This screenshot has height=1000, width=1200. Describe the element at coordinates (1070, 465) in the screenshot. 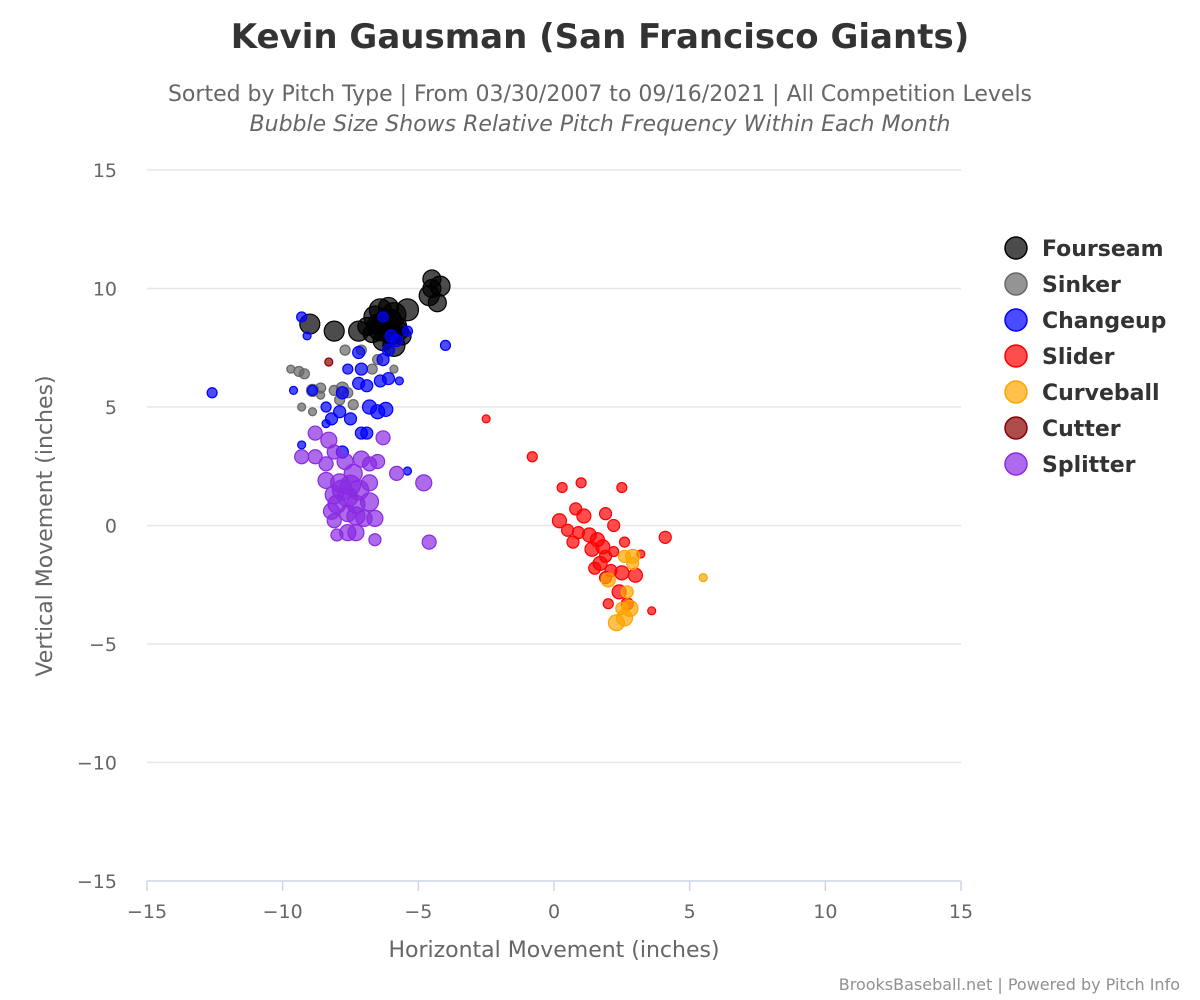

I see `legend-item-splitter: Splitter` at that location.